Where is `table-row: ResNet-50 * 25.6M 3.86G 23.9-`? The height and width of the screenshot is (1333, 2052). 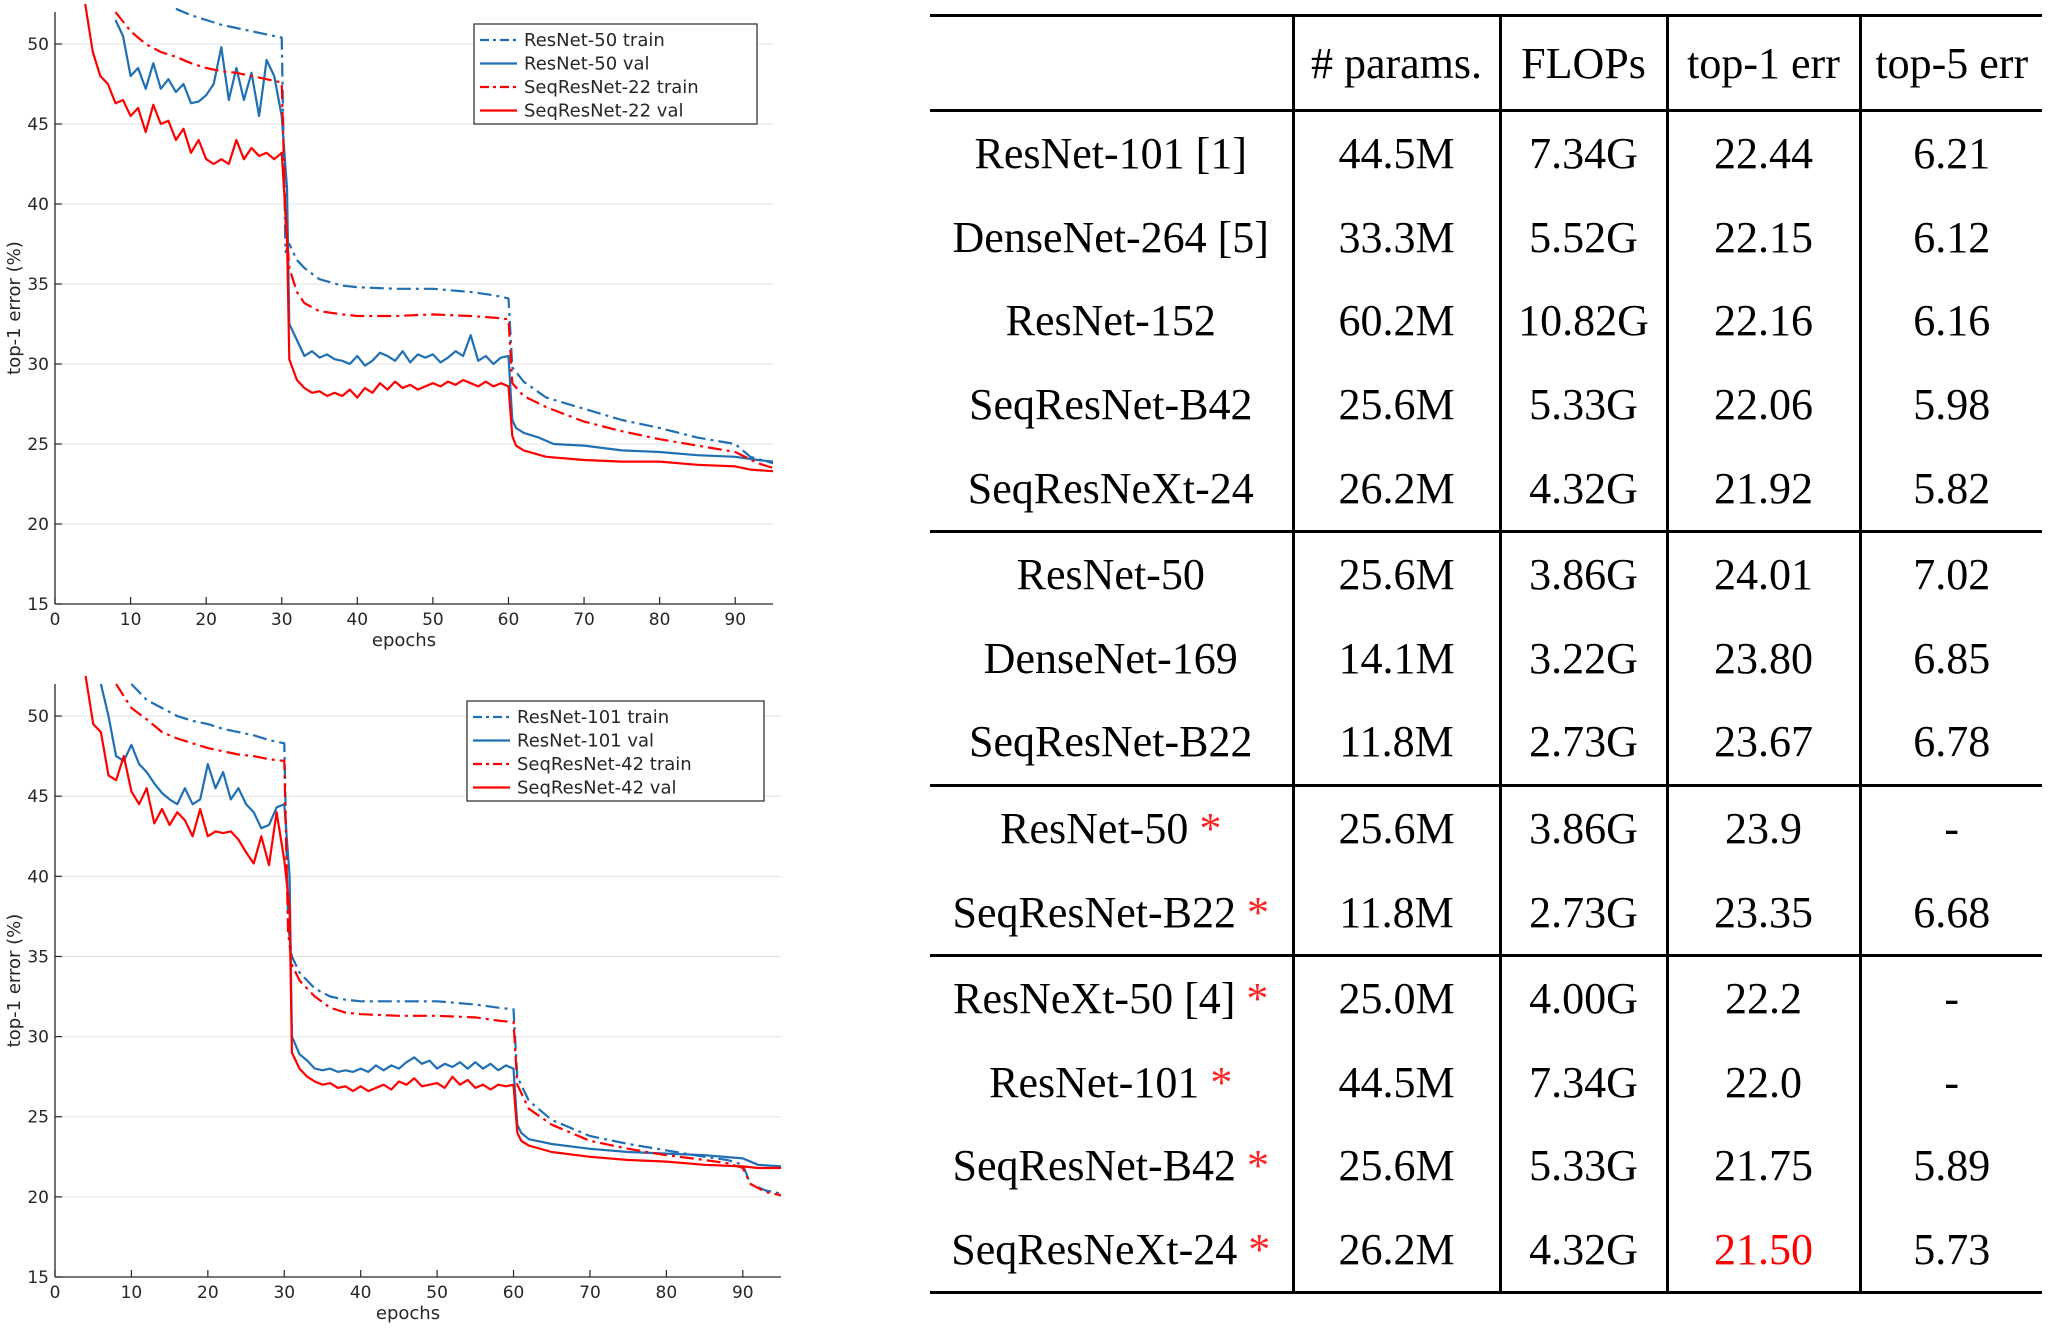
table-row: ResNet-50 * 25.6M 3.86G 23.9- is located at coordinates (1486, 828).